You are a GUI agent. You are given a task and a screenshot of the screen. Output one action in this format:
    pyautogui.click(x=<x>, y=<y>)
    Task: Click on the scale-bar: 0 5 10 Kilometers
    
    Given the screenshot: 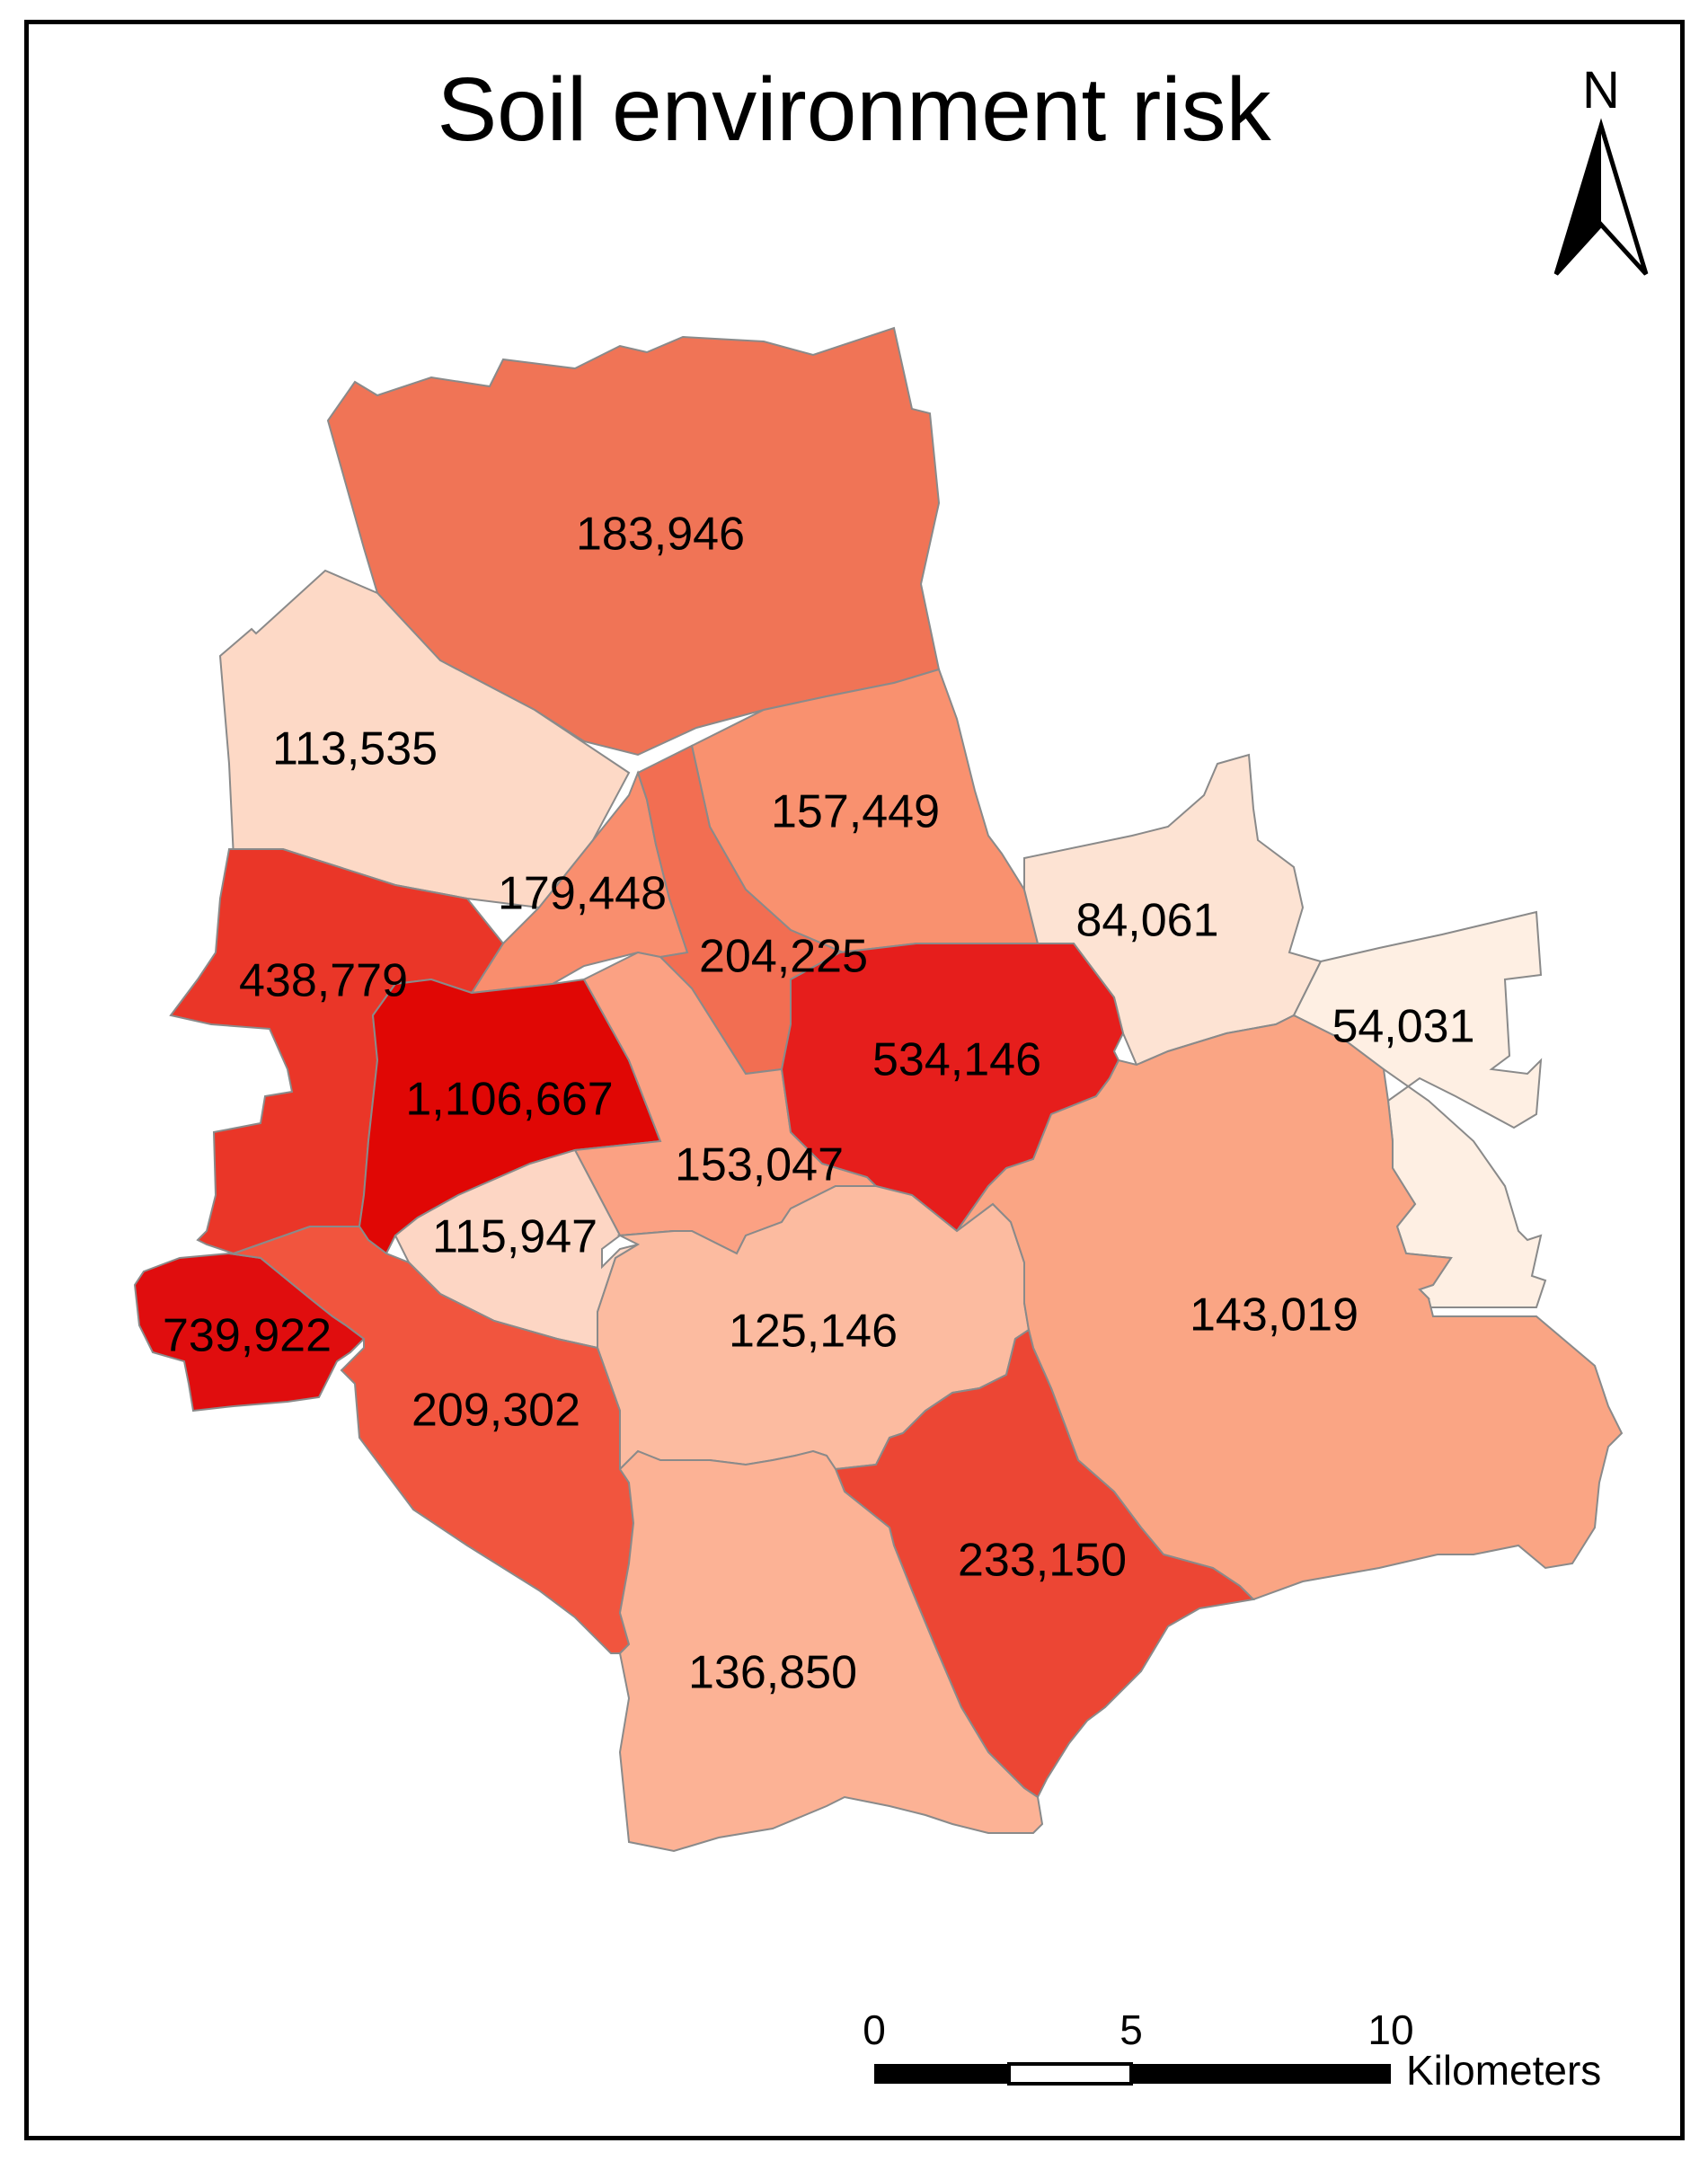 What is the action you would take?
    pyautogui.click(x=1232, y=2050)
    